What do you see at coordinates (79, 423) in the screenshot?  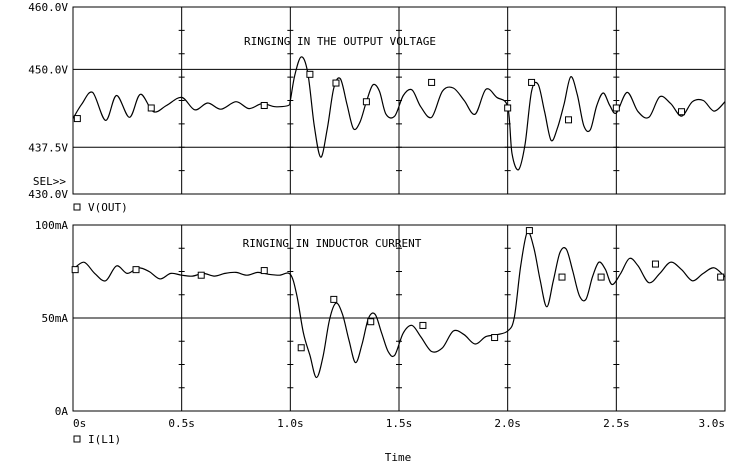 I see `x-tick-label: 0s` at bounding box center [79, 423].